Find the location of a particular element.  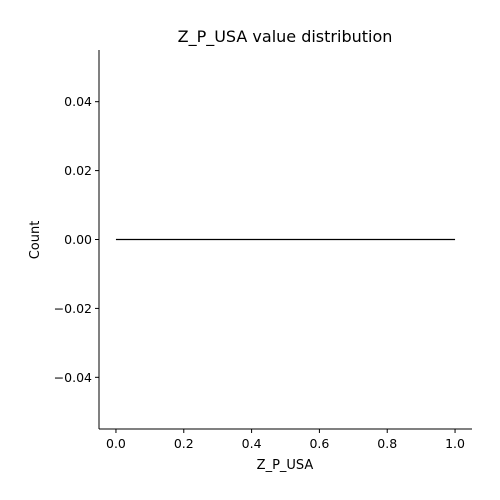

x-tick-label: 0.6 is located at coordinates (319, 443).